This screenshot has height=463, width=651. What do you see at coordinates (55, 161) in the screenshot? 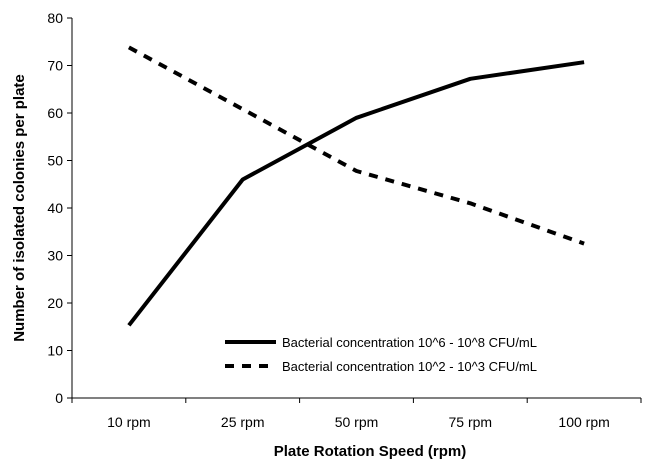
I see `y-tick-label: 50` at bounding box center [55, 161].